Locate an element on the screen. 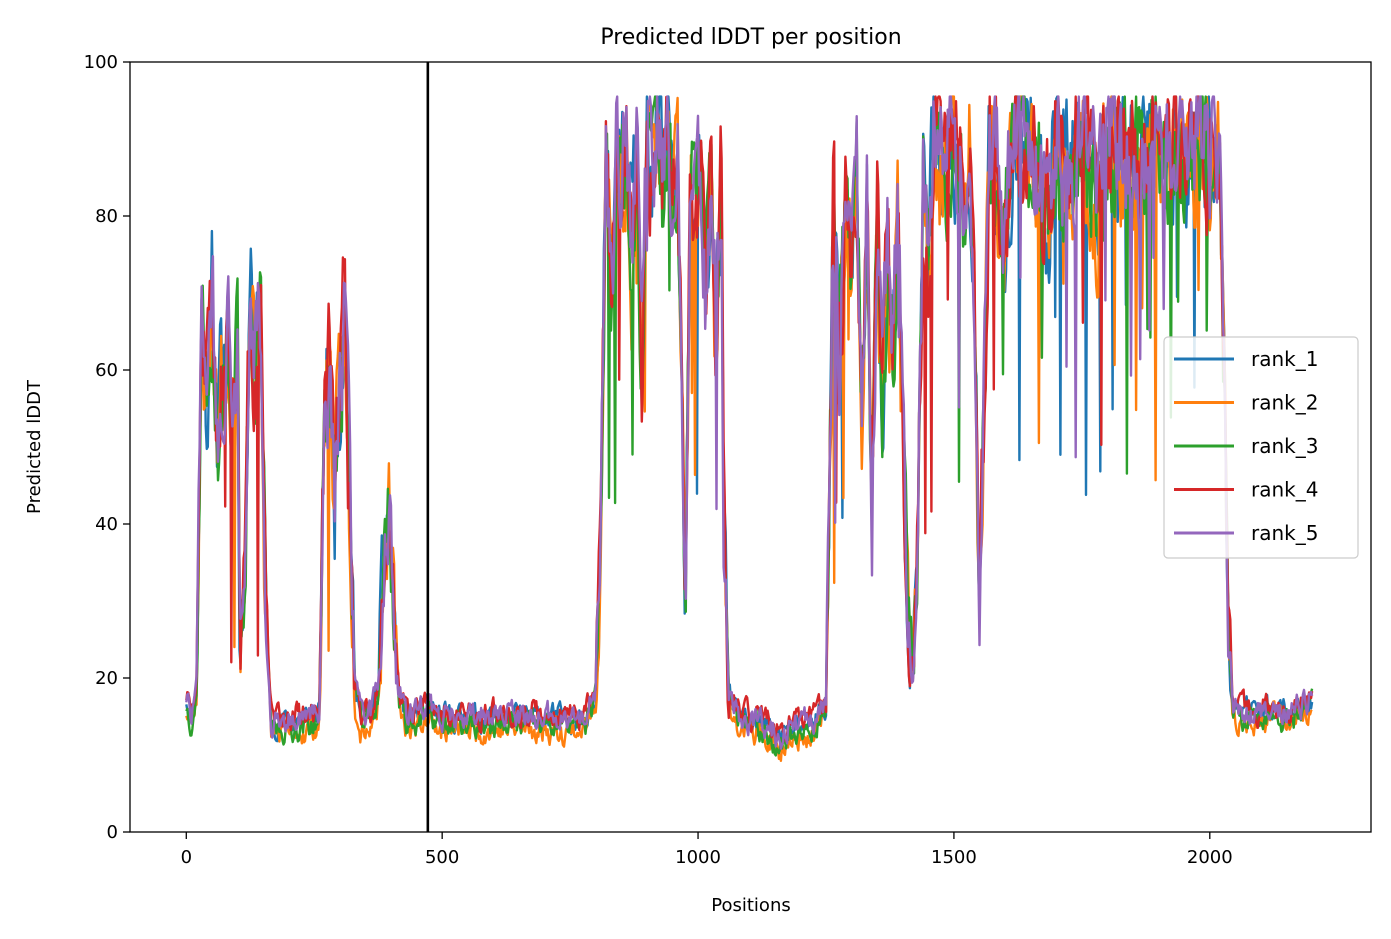  x-tick-label: 1000 is located at coordinates (698, 857).